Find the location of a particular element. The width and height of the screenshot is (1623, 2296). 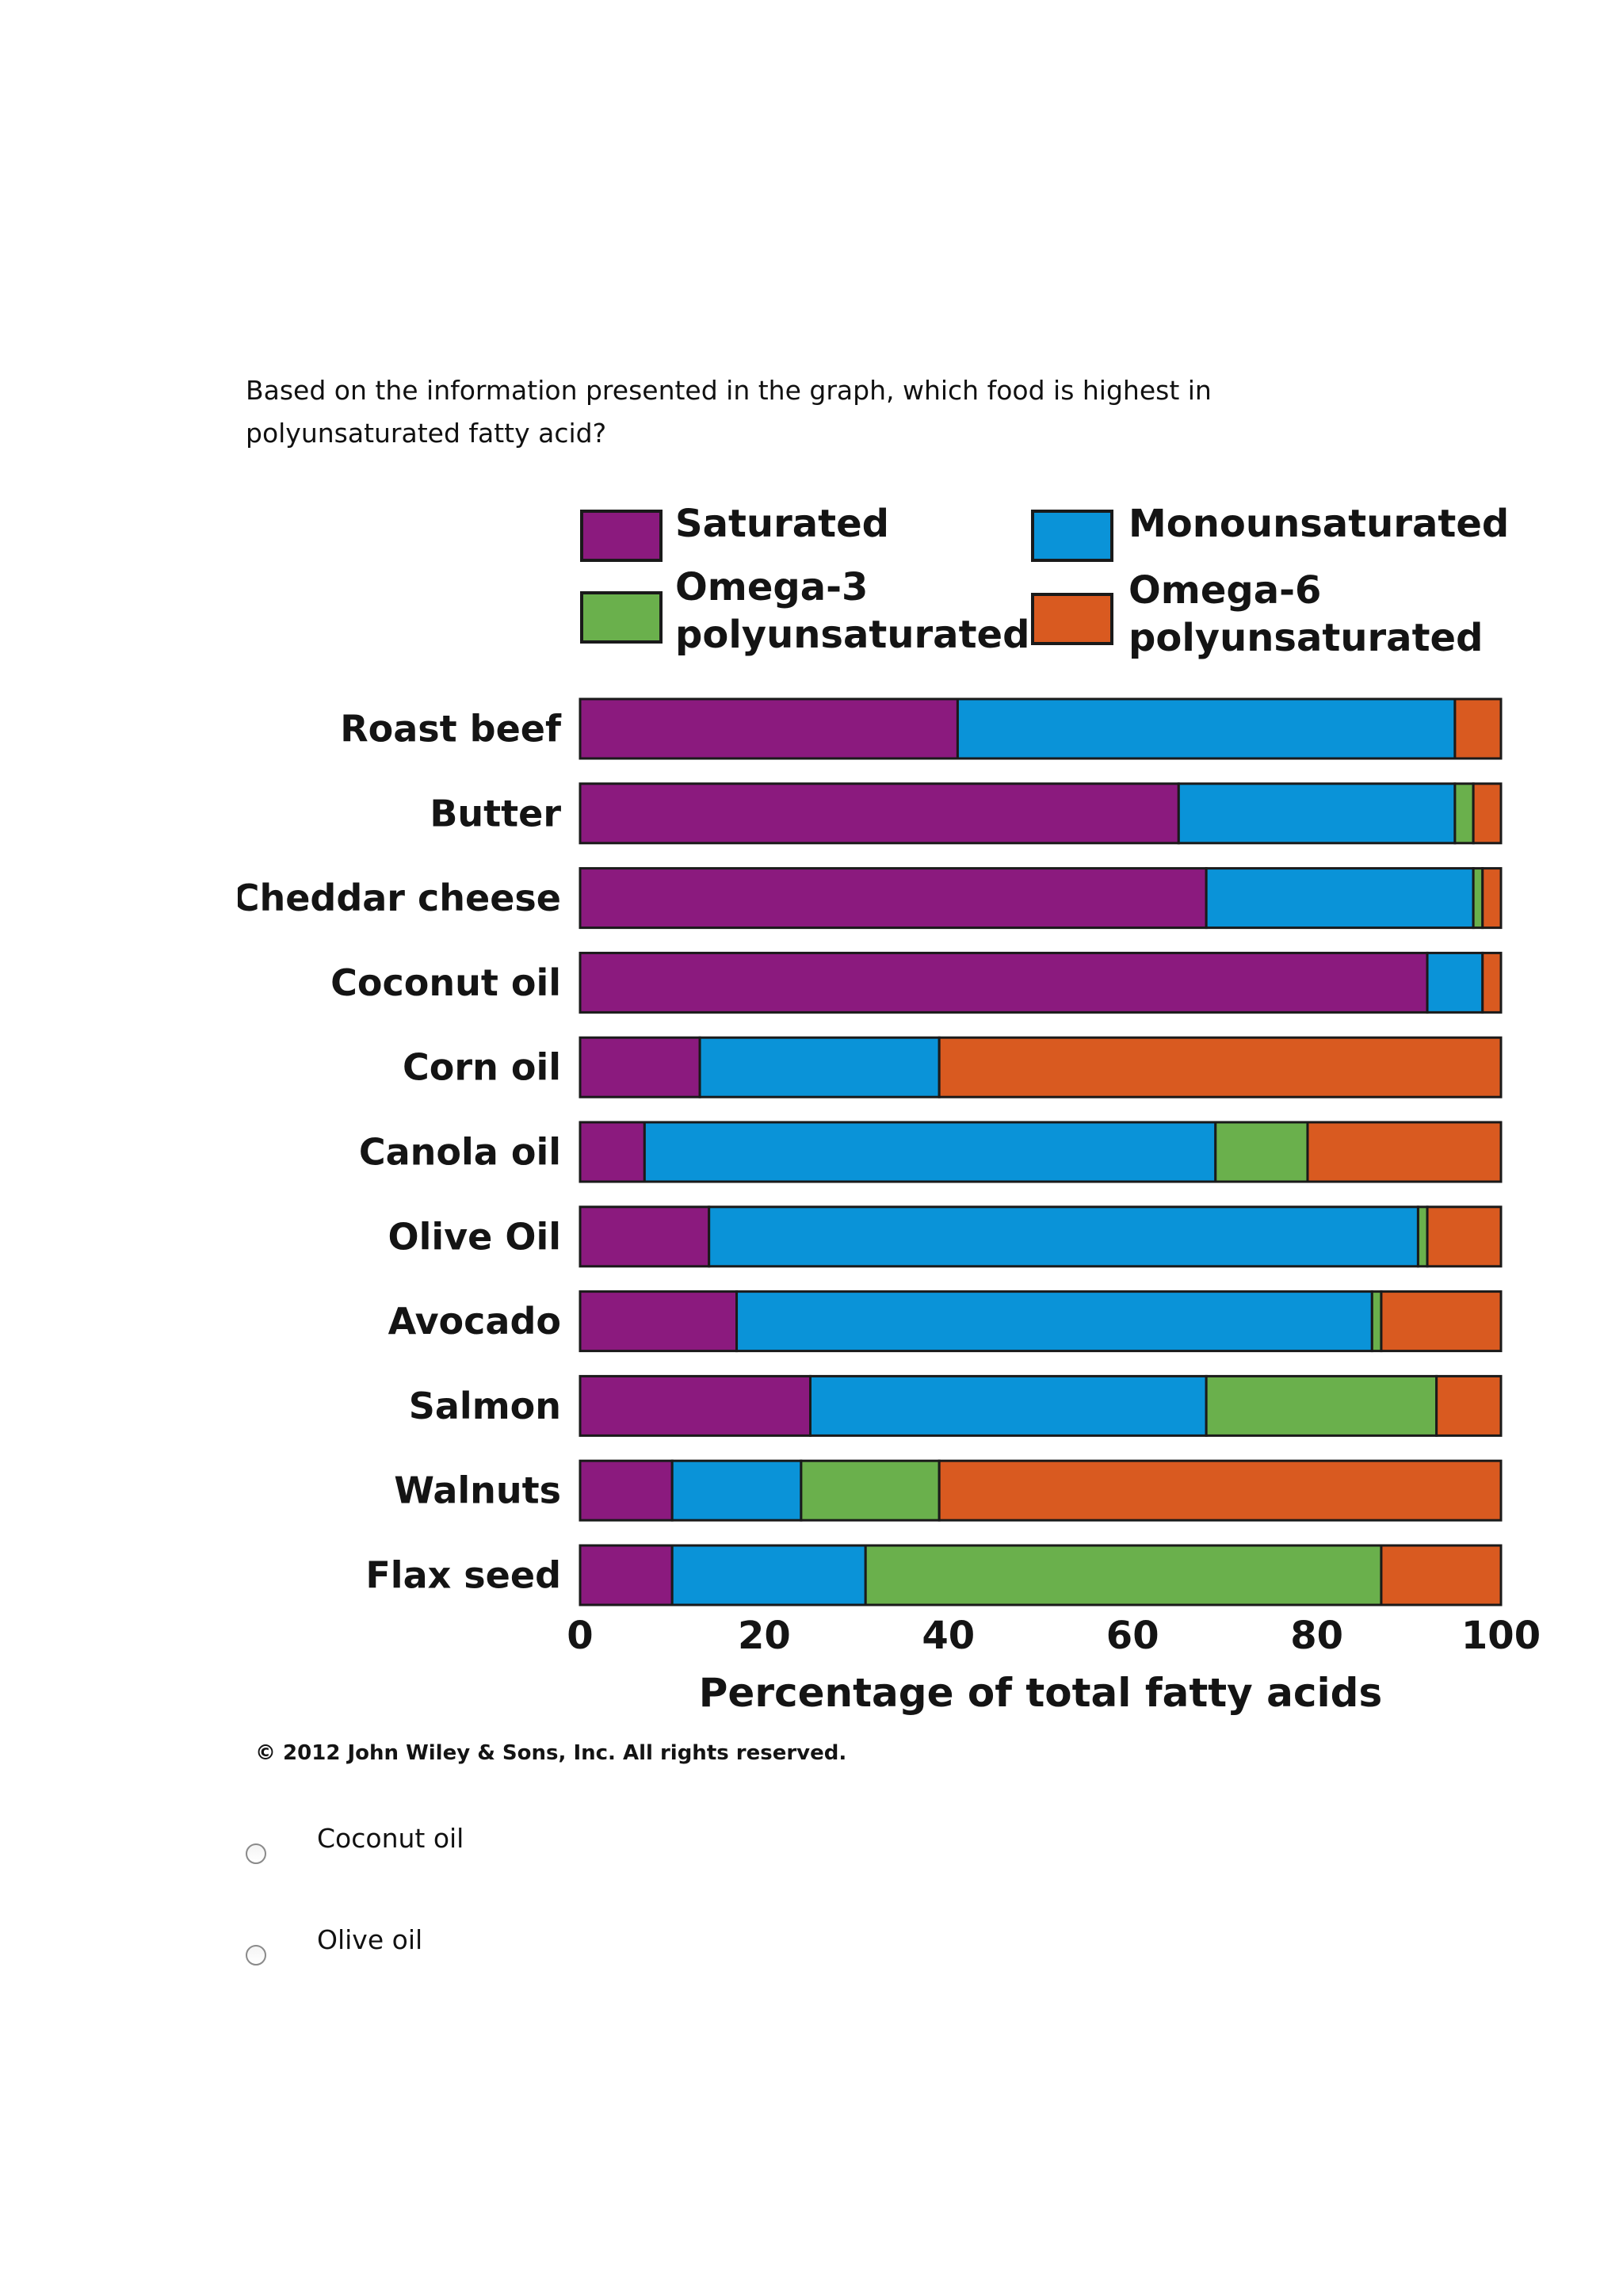

x-tick-label-0: 0 is located at coordinates (580, 1636).